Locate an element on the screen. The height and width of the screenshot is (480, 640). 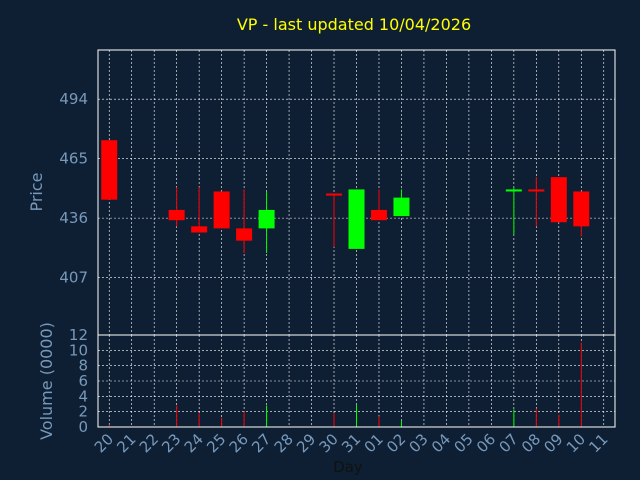
volume-tick-label: 6 is located at coordinates (83, 381).